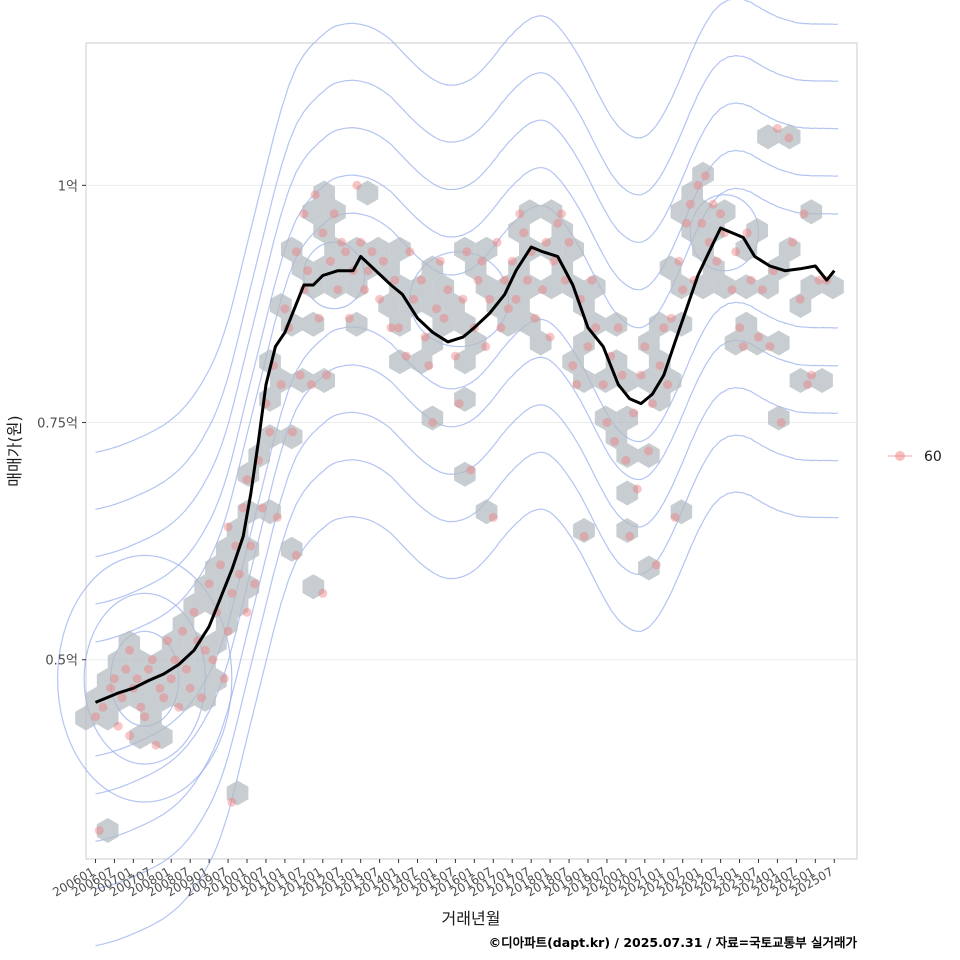 The height and width of the screenshot is (960, 960). I want to click on legend-label: 60, so click(933, 457).